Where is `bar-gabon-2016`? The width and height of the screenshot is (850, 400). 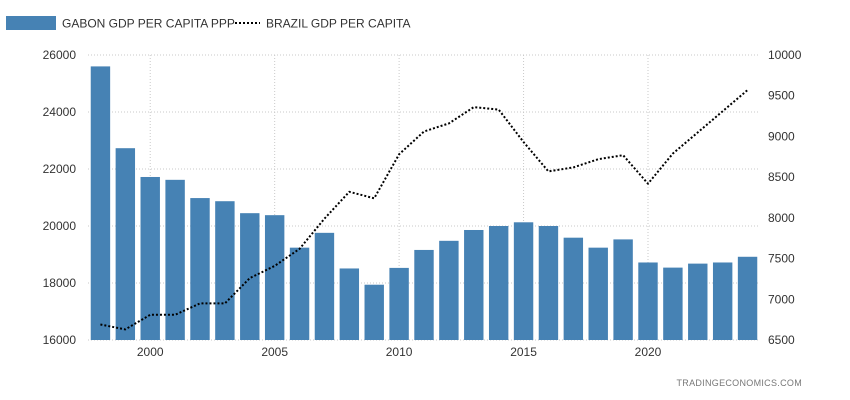 bar-gabon-2016 is located at coordinates (548, 283).